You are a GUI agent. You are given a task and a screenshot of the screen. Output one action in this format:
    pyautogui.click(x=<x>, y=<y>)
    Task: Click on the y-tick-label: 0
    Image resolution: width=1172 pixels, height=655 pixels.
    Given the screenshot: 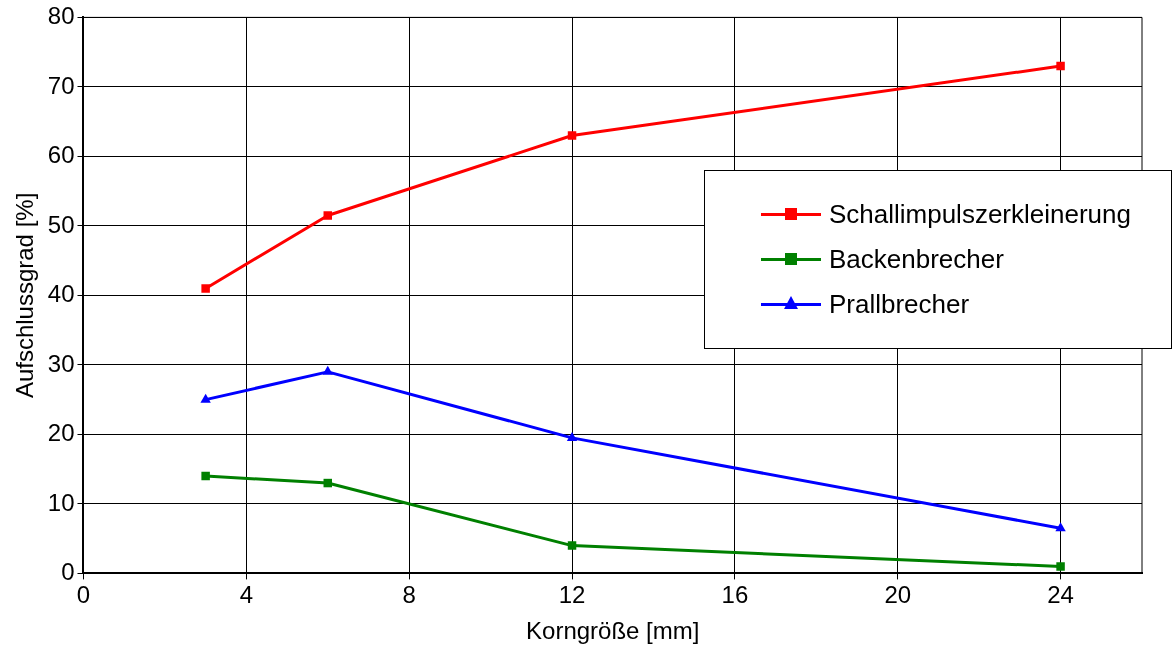 What is the action you would take?
    pyautogui.click(x=68, y=572)
    